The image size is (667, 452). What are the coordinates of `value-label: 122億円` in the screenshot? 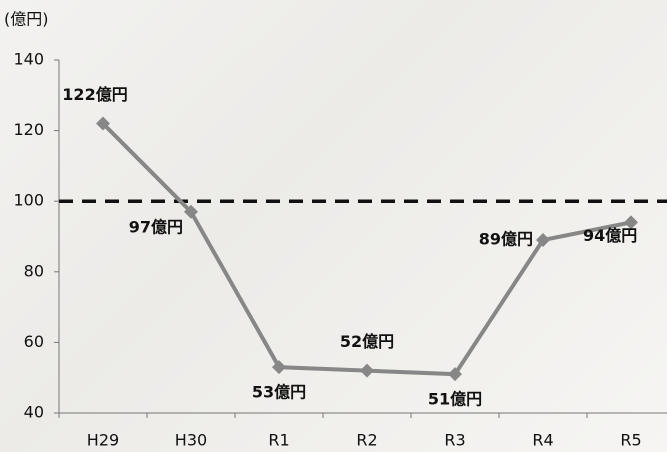 It's located at (94, 94).